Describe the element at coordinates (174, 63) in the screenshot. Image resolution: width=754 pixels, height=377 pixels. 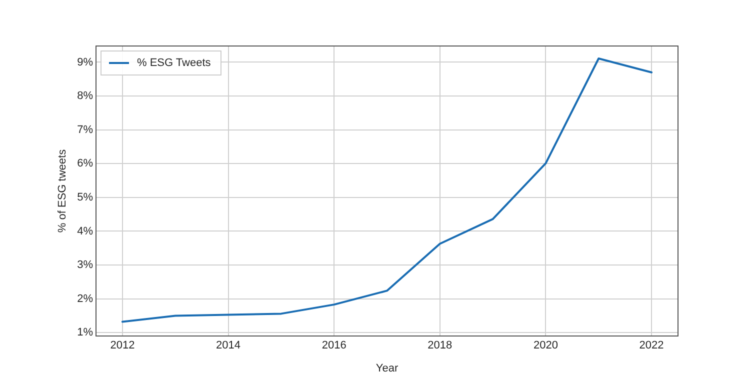
I see `legend-label: % ESG Tweets` at that location.